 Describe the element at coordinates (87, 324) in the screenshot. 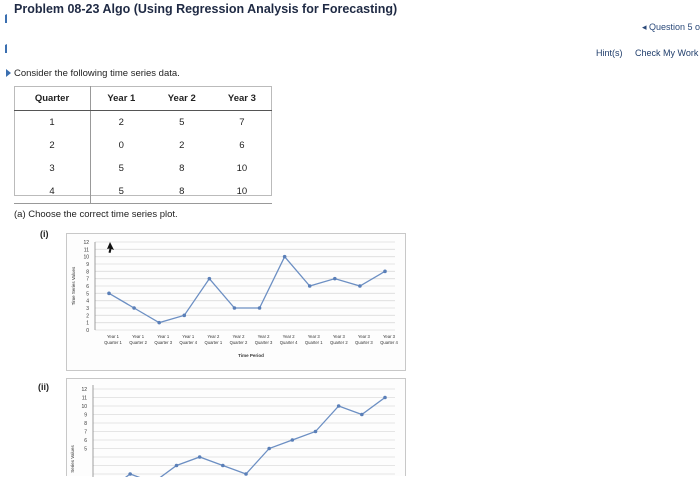

I see `y-tick-label: 1` at that location.